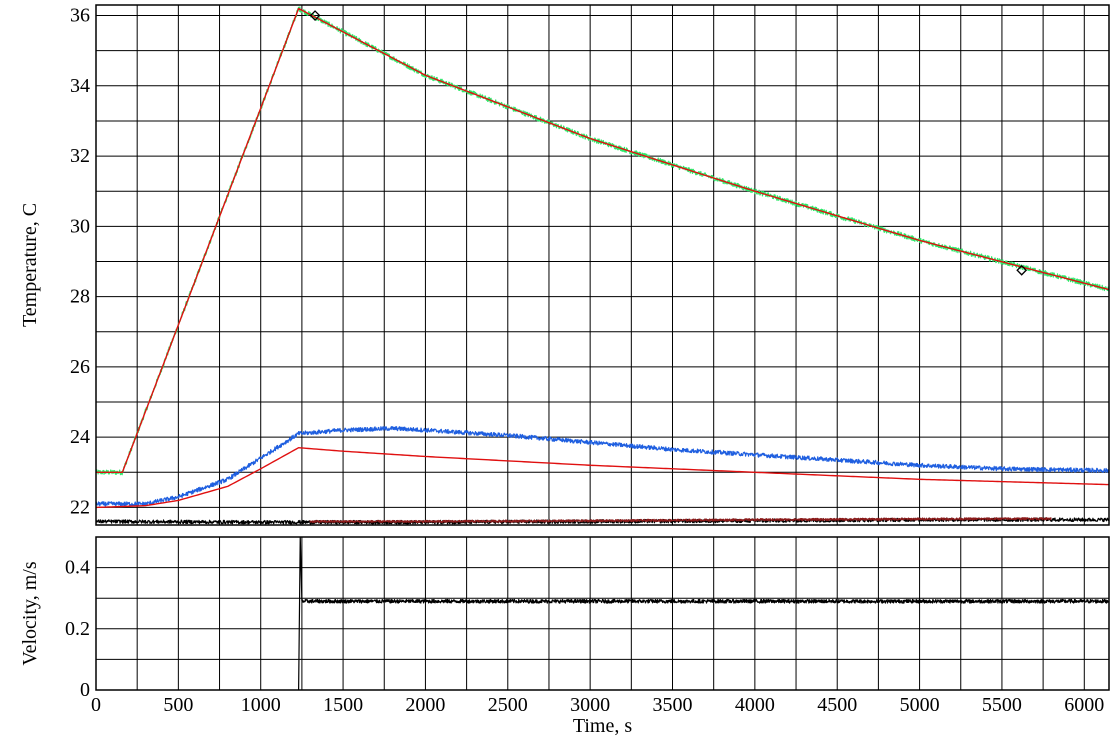 This screenshot has width=1115, height=751. What do you see at coordinates (96, 705) in the screenshot?
I see `x-tick-label: 0` at bounding box center [96, 705].